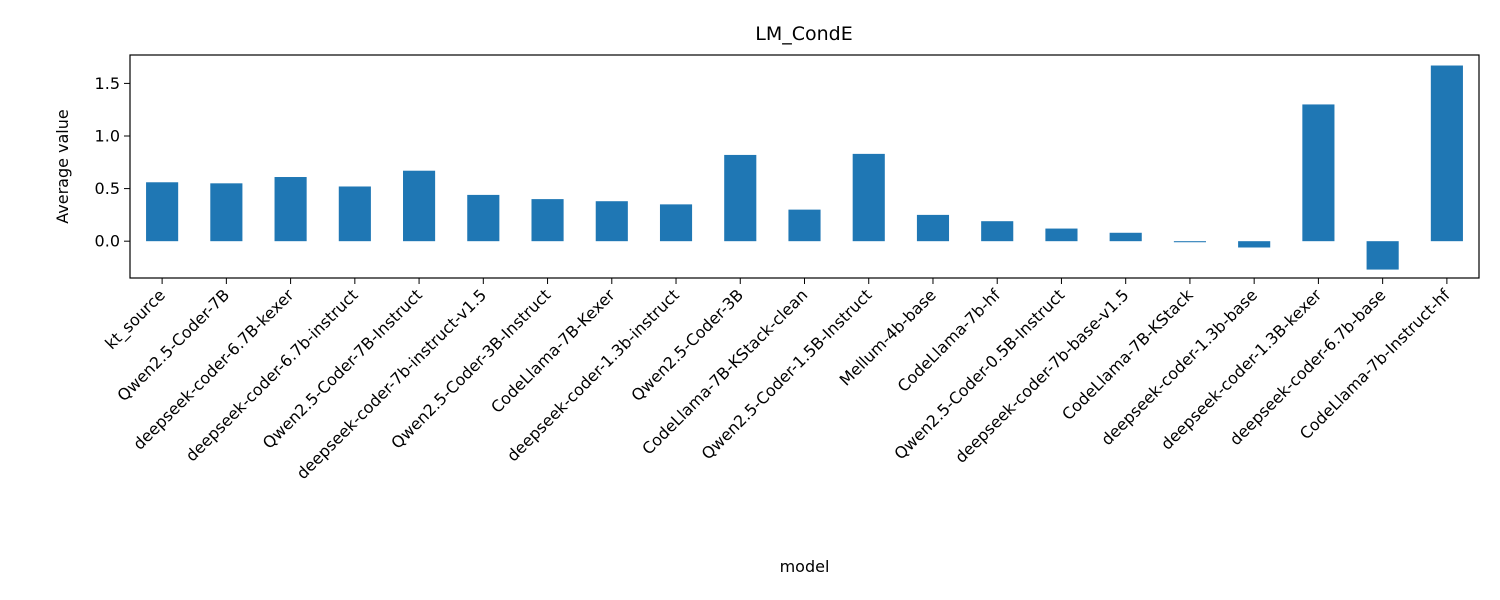 The width and height of the screenshot is (1500, 600). Describe the element at coordinates (135, 319) in the screenshot. I see `x-tick-label: kt_source` at that location.